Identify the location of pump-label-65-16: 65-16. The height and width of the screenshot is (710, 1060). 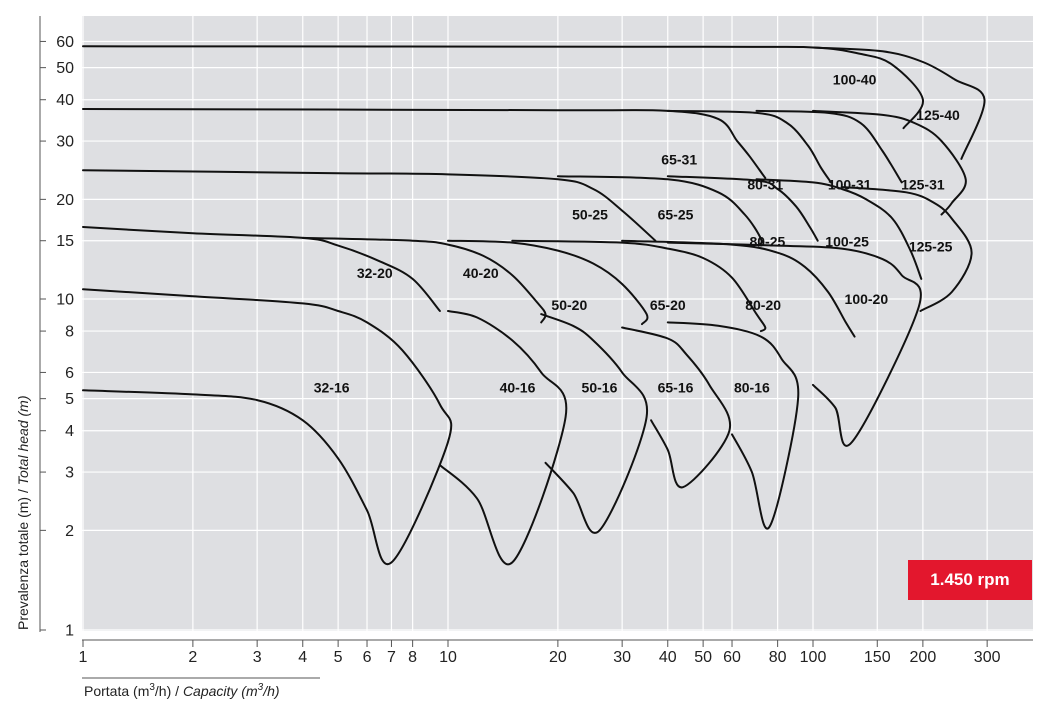
(676, 388).